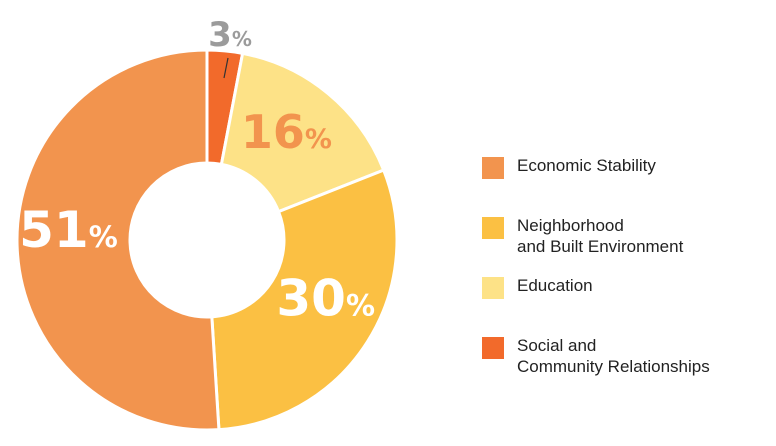 The width and height of the screenshot is (776, 446). I want to click on data-label-neighborhood-built-environment: 30%, so click(325, 298).